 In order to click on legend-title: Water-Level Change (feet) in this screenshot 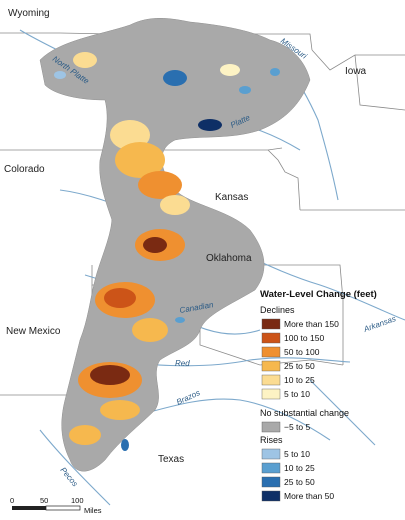, I will do `click(318, 294)`.